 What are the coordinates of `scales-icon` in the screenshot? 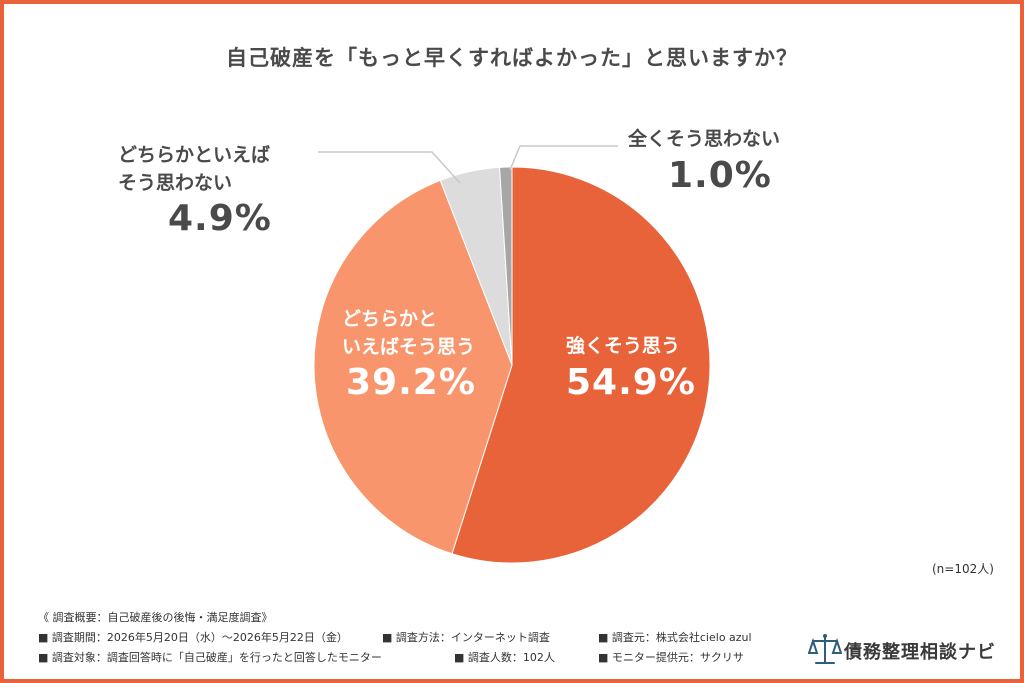 It's located at (825, 649).